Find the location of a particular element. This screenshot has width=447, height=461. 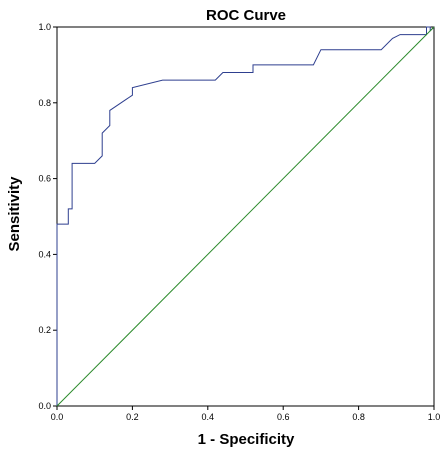

y-tick-label: 0.0 is located at coordinates (44, 406).